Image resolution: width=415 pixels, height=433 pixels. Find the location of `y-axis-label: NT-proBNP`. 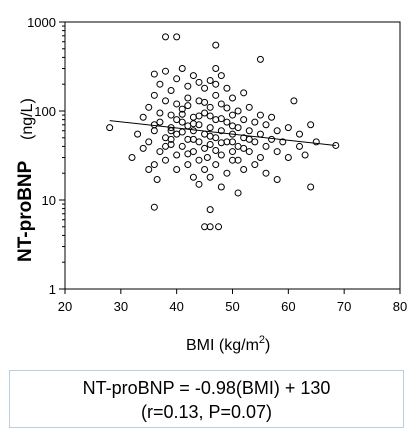

y-axis-label: NT-proBNP is located at coordinates (25, 211).